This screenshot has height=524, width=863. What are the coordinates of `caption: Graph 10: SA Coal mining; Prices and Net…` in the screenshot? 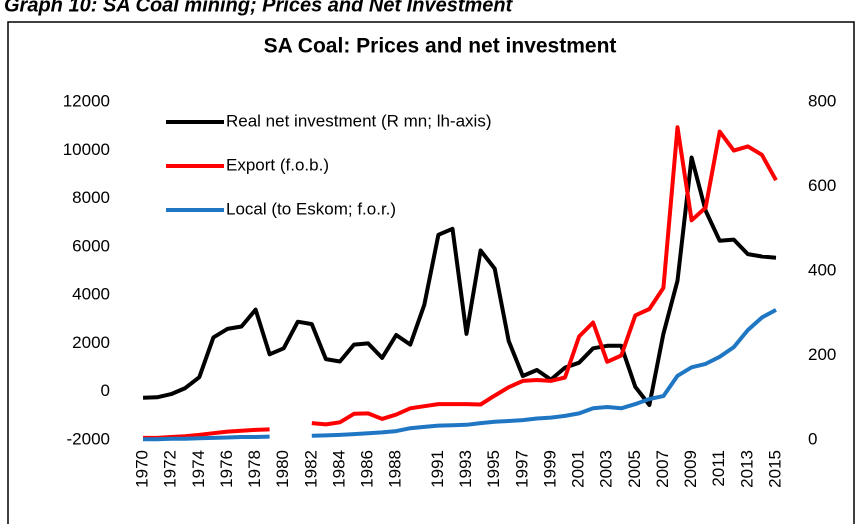 It's located at (259, 8).